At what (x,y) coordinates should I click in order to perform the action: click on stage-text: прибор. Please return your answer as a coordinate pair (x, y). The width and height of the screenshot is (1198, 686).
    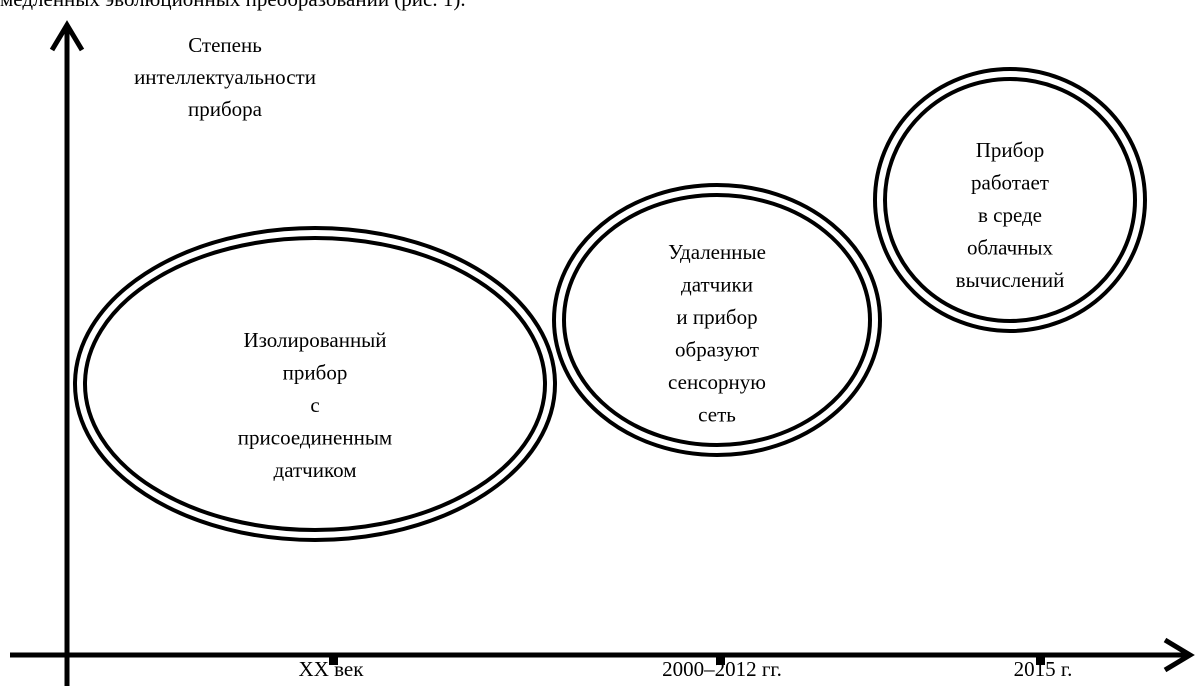
    Looking at the image, I should click on (315, 373).